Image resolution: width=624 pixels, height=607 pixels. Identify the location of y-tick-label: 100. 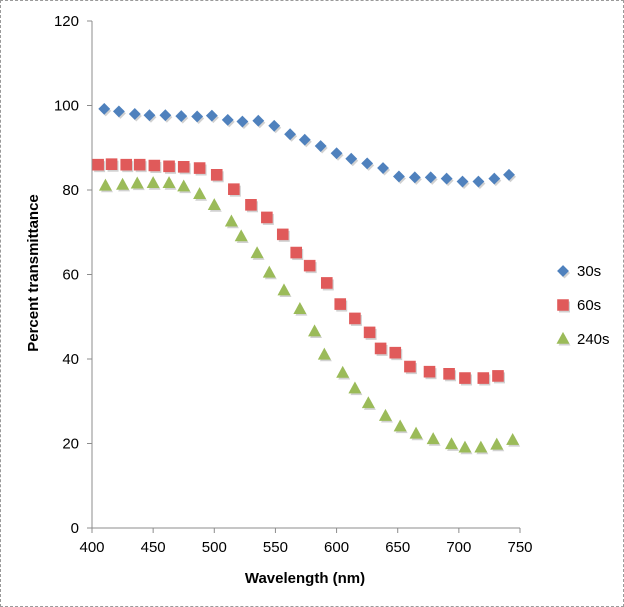
(66, 106).